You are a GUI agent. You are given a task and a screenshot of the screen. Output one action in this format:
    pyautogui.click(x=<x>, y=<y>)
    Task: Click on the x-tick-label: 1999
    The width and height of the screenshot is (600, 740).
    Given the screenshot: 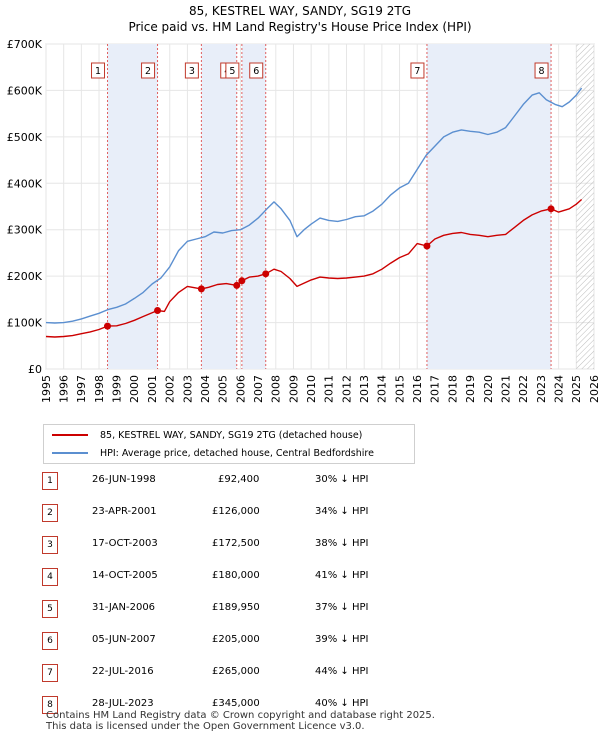 What is the action you would take?
    pyautogui.click(x=117, y=389)
    